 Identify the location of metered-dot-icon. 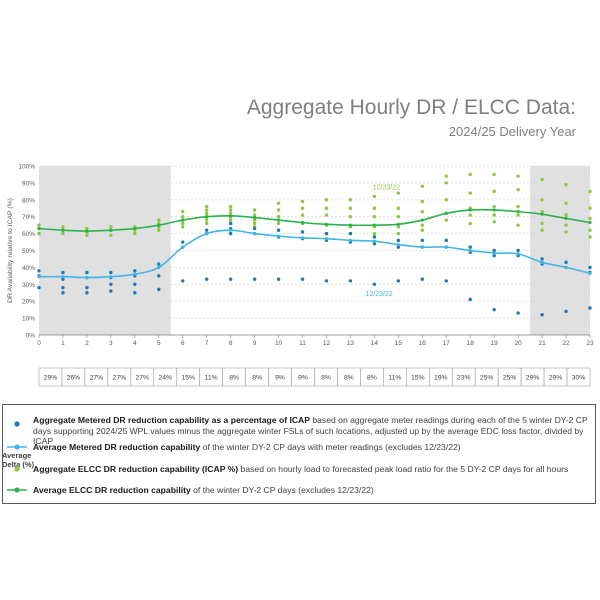
(17, 424).